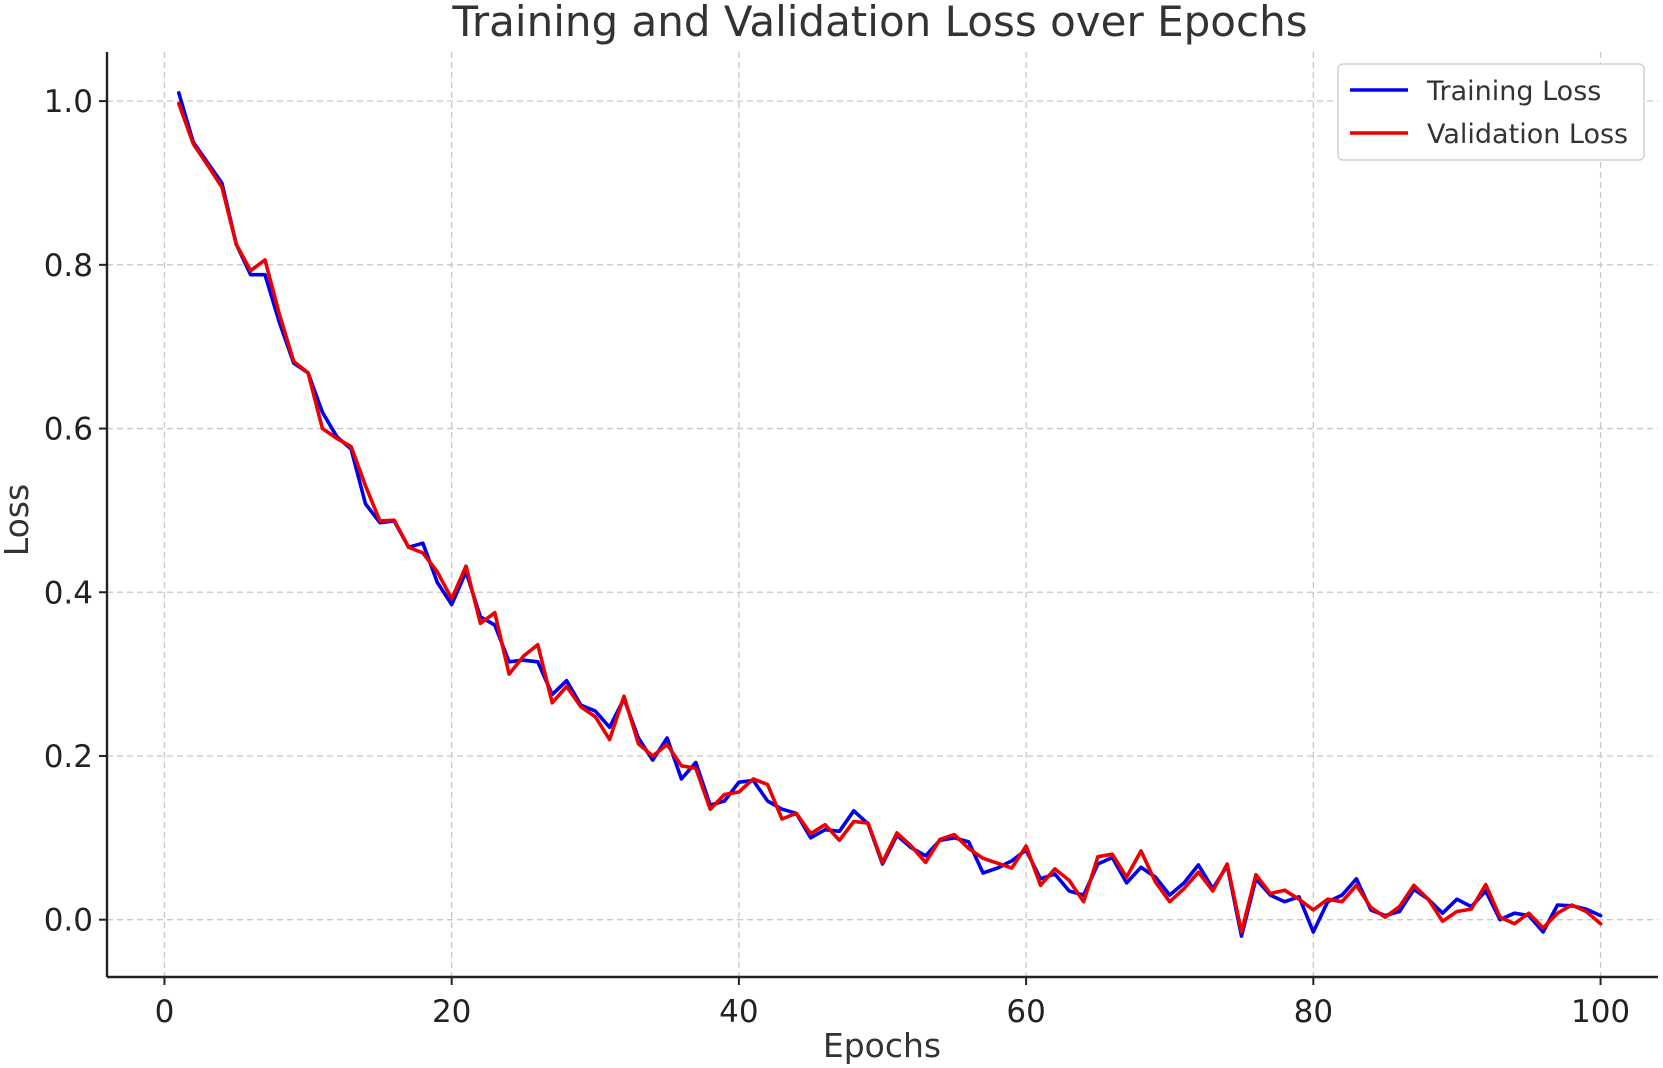 The width and height of the screenshot is (1663, 1068). Describe the element at coordinates (165, 1012) in the screenshot. I see `x-tick-label: 0` at that location.